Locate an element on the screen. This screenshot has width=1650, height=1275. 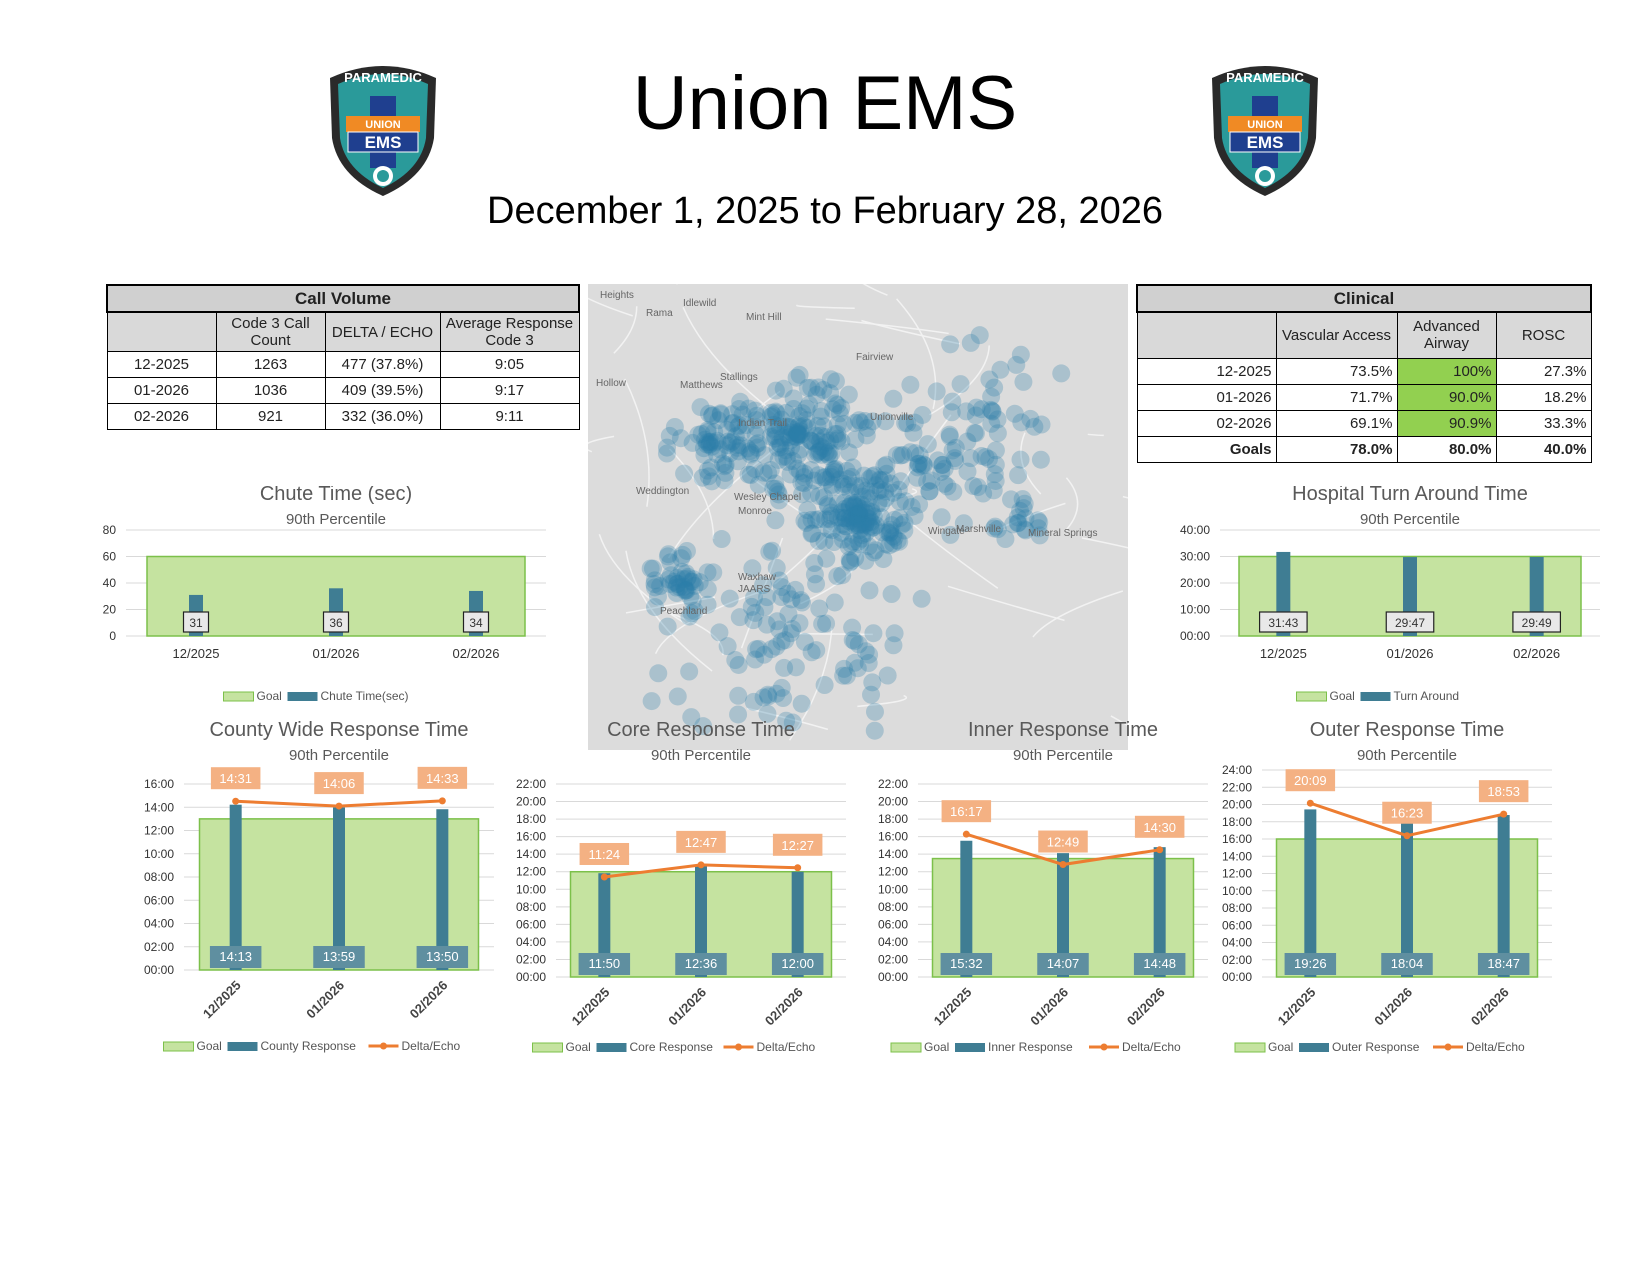
clinical-goal-vascular: 78.0% is located at coordinates (1336, 449).